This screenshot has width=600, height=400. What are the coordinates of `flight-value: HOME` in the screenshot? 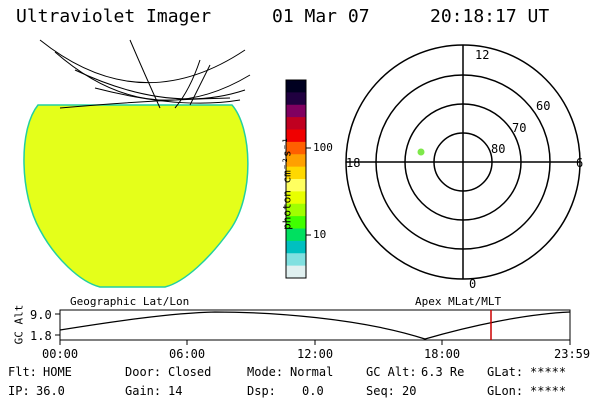 It's located at (57, 372).